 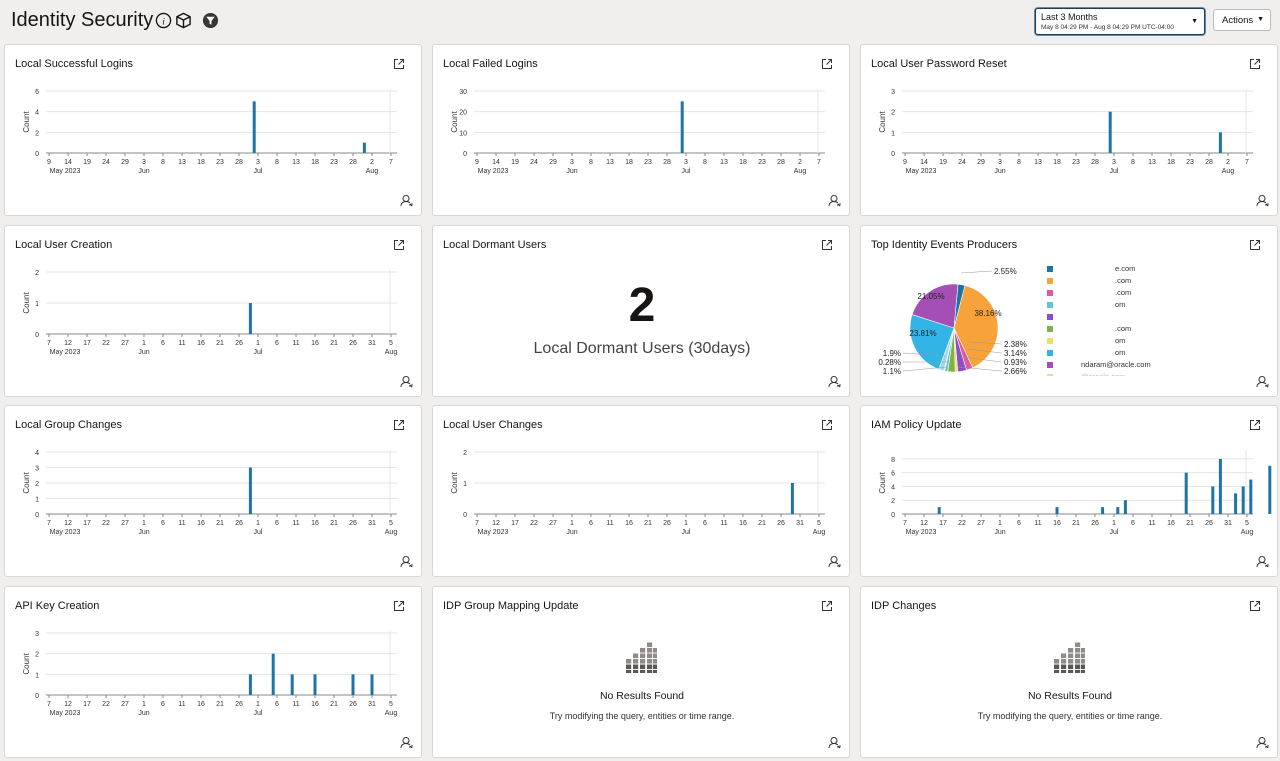 What do you see at coordinates (930, 296) in the screenshot?
I see `pie-slice-label: 21.05%` at bounding box center [930, 296].